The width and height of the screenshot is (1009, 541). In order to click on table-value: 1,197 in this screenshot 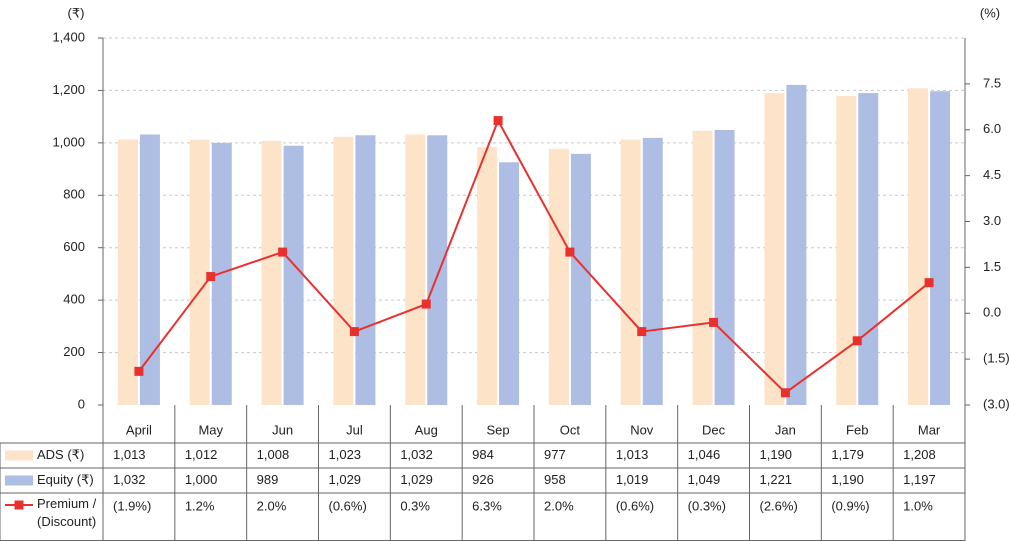, I will do `click(919, 479)`.